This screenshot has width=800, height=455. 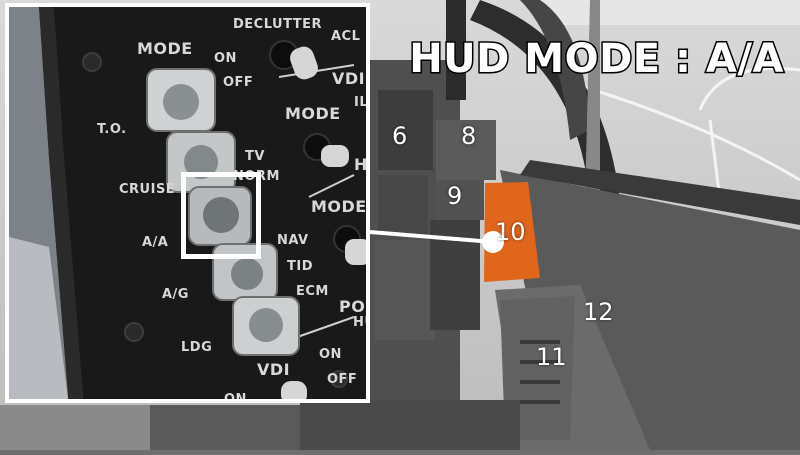 I want to click on panel-8-area, so click(x=466, y=150).